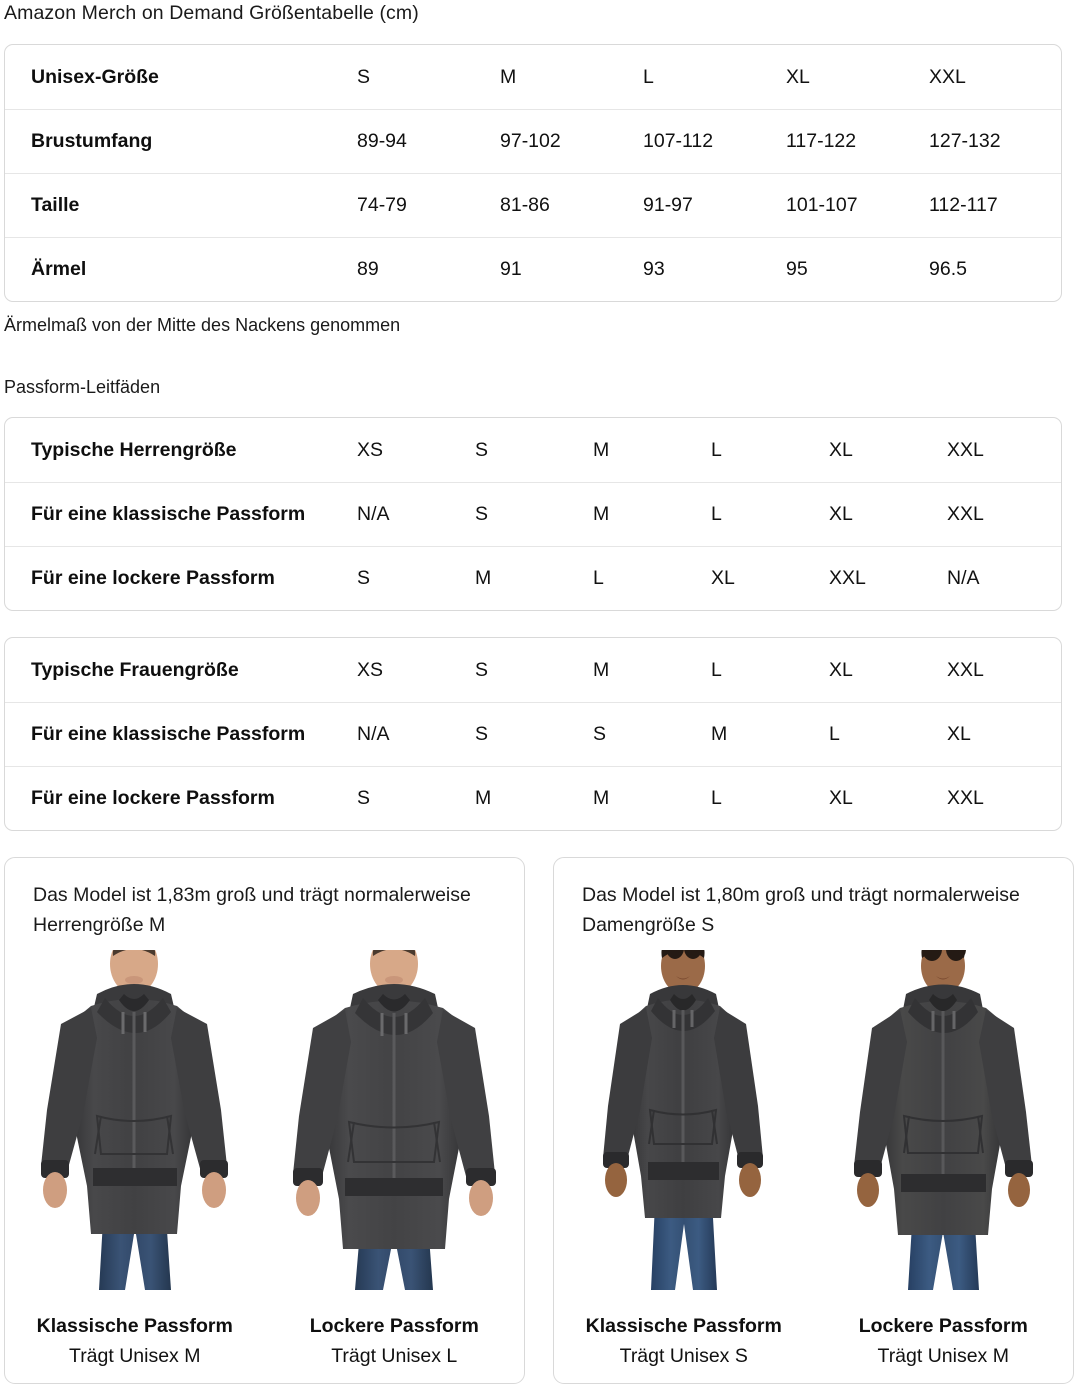  I want to click on cell-waist-xl: 101-107, so click(822, 205).